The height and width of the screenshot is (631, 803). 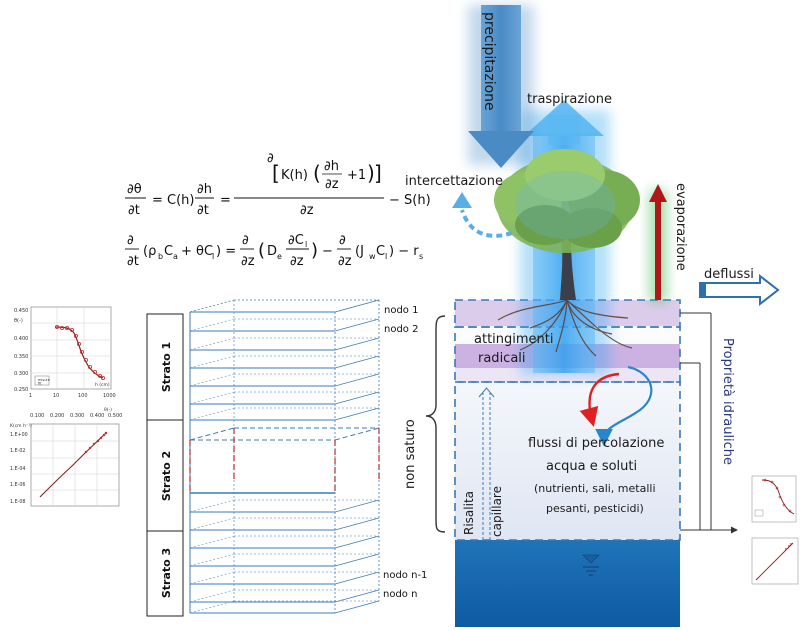 I want to click on percolation-label-4: pesanti, pesticidi), so click(x=595, y=508).